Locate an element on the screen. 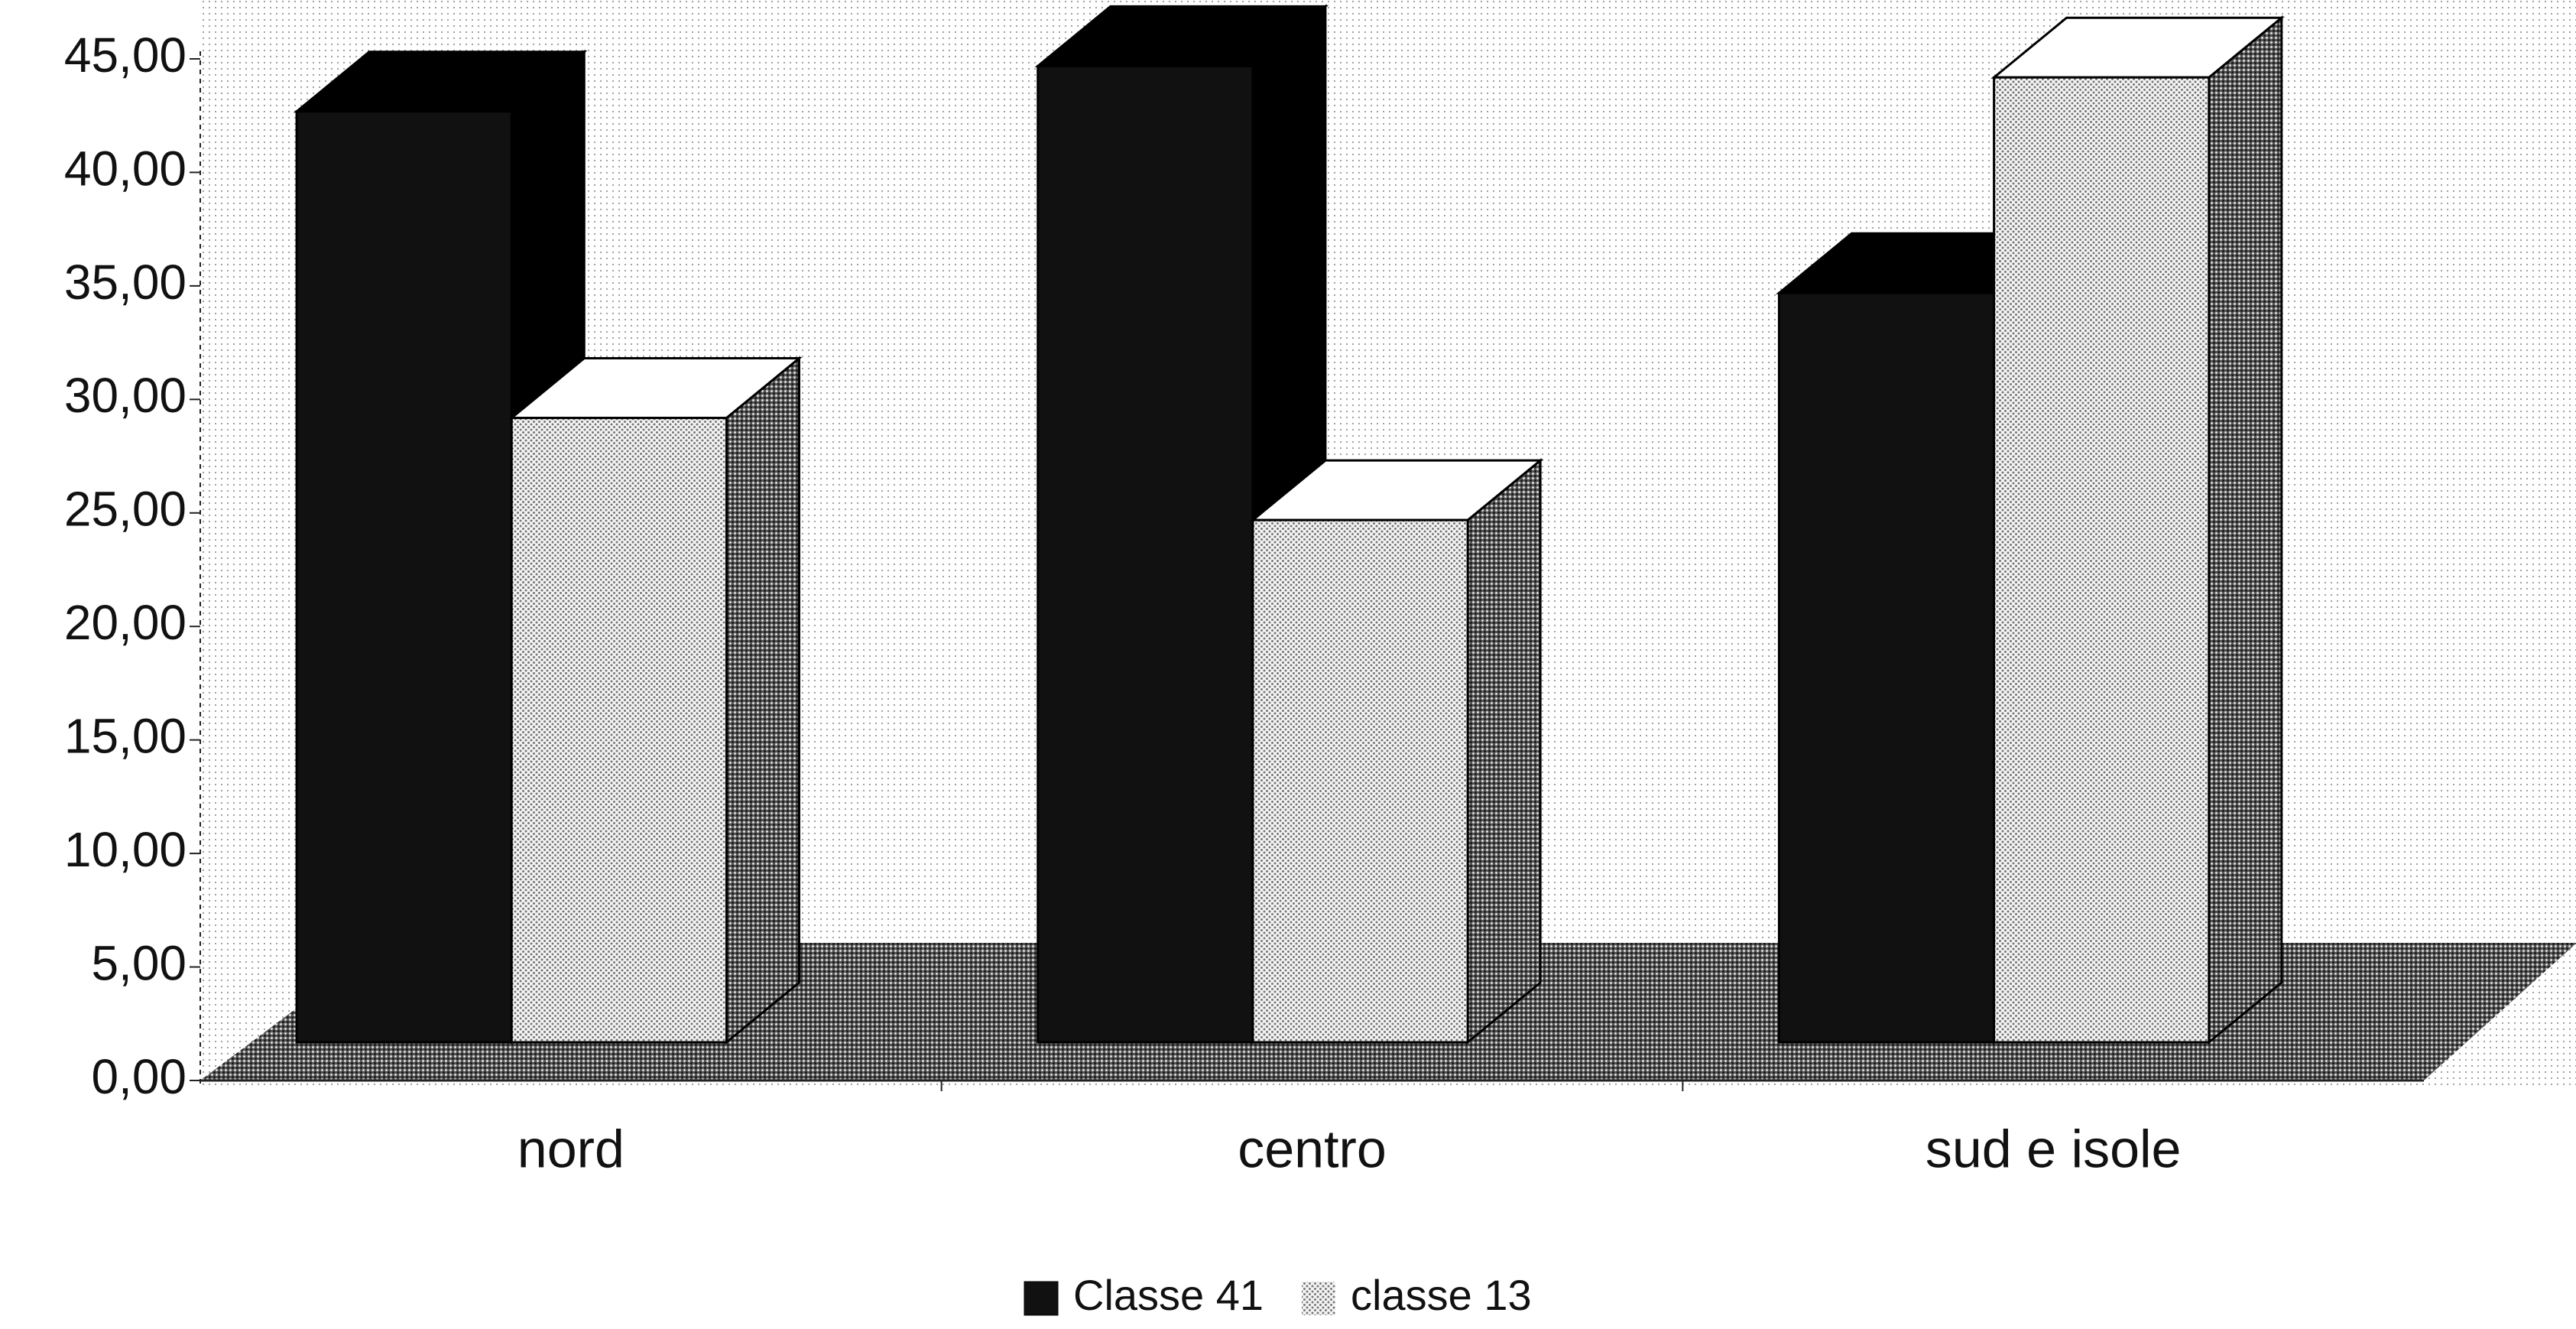  y-tick-label: 40,00 is located at coordinates (126, 168).